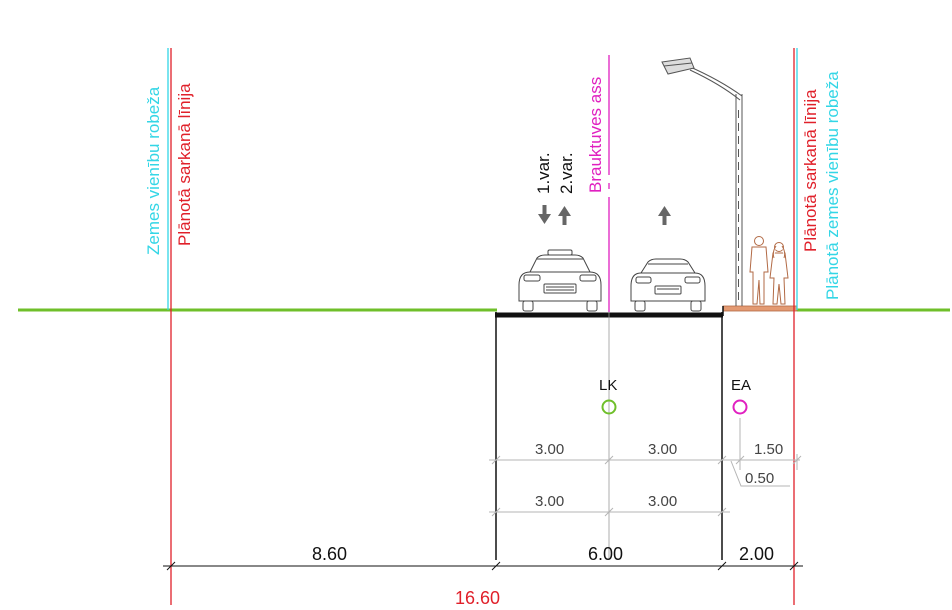  Describe the element at coordinates (702, 181) in the screenshot. I see `street-lamp-icon` at that location.